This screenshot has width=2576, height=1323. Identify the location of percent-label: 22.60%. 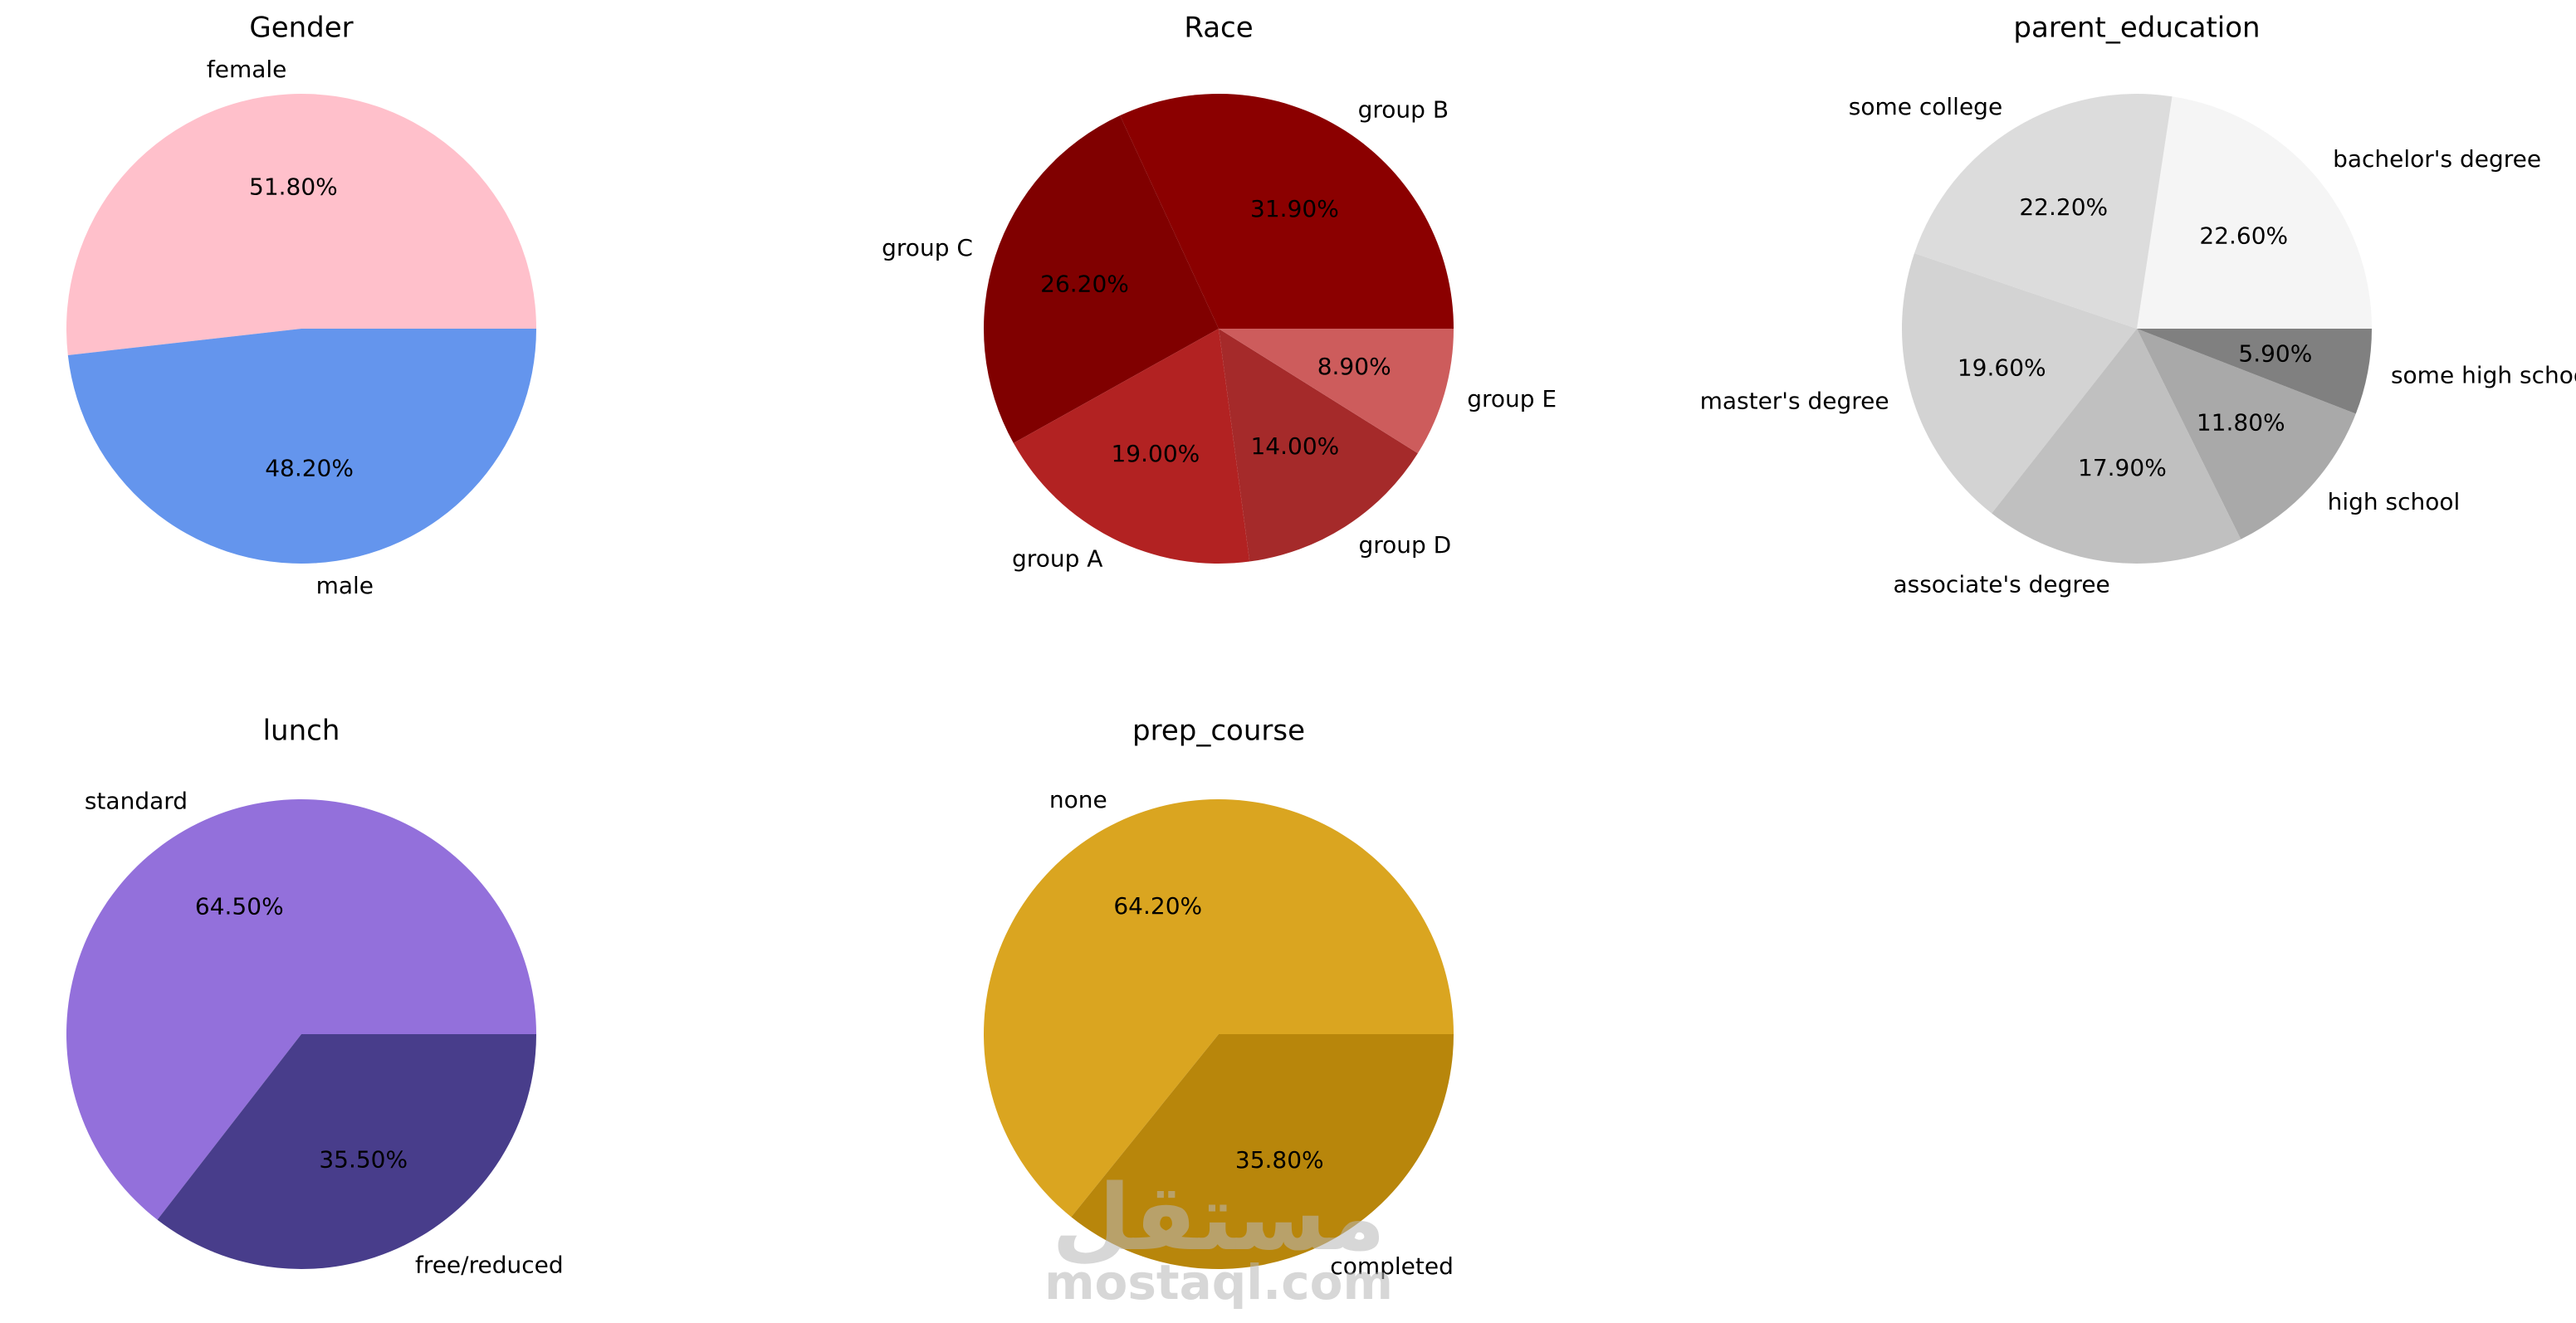
(2243, 236).